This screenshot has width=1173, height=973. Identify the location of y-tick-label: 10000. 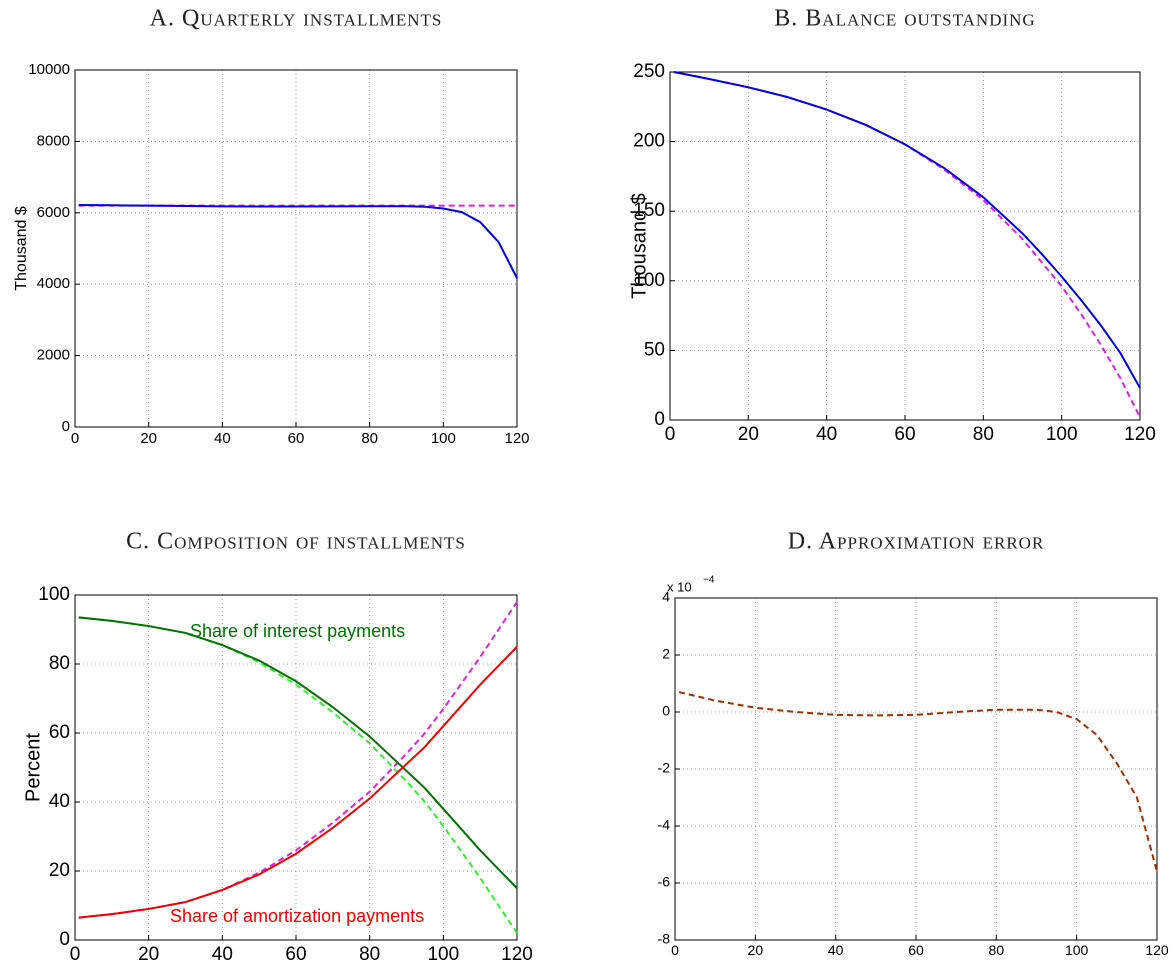
(49, 69).